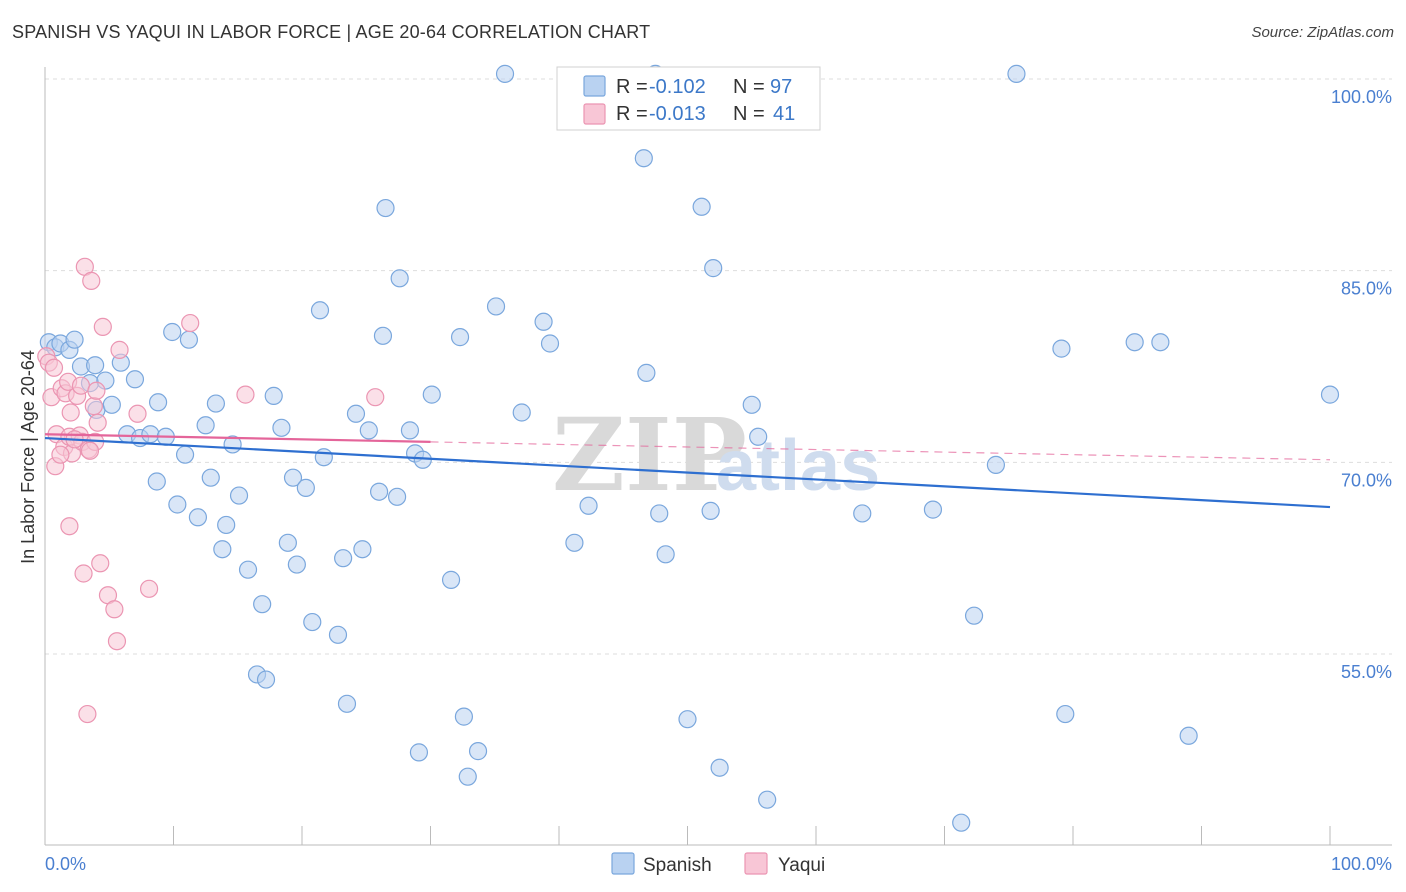  I want to click on watermark-zip: ZIP, so click(649, 455).